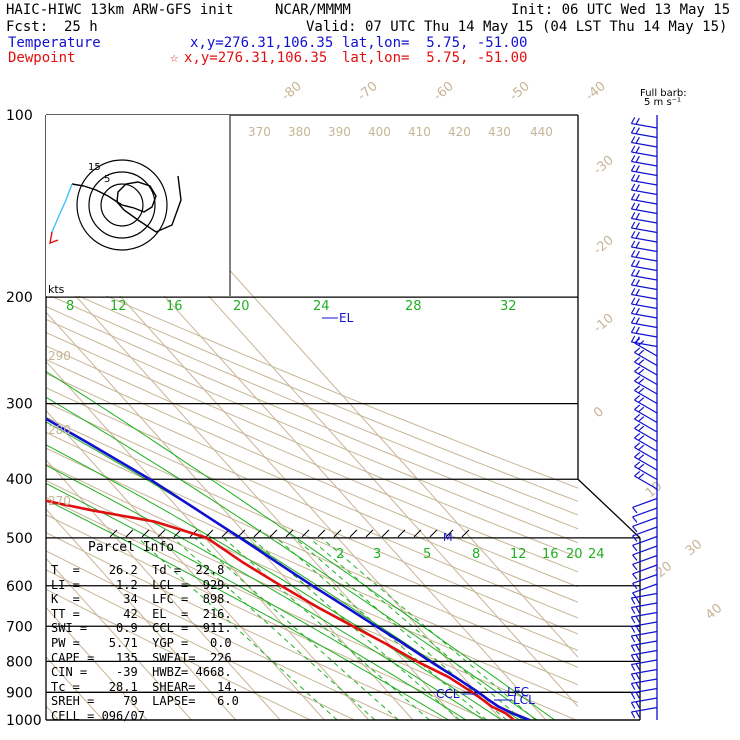  Describe the element at coordinates (62, 208) in the screenshot. I see `hodograph-lowlevel` at that location.